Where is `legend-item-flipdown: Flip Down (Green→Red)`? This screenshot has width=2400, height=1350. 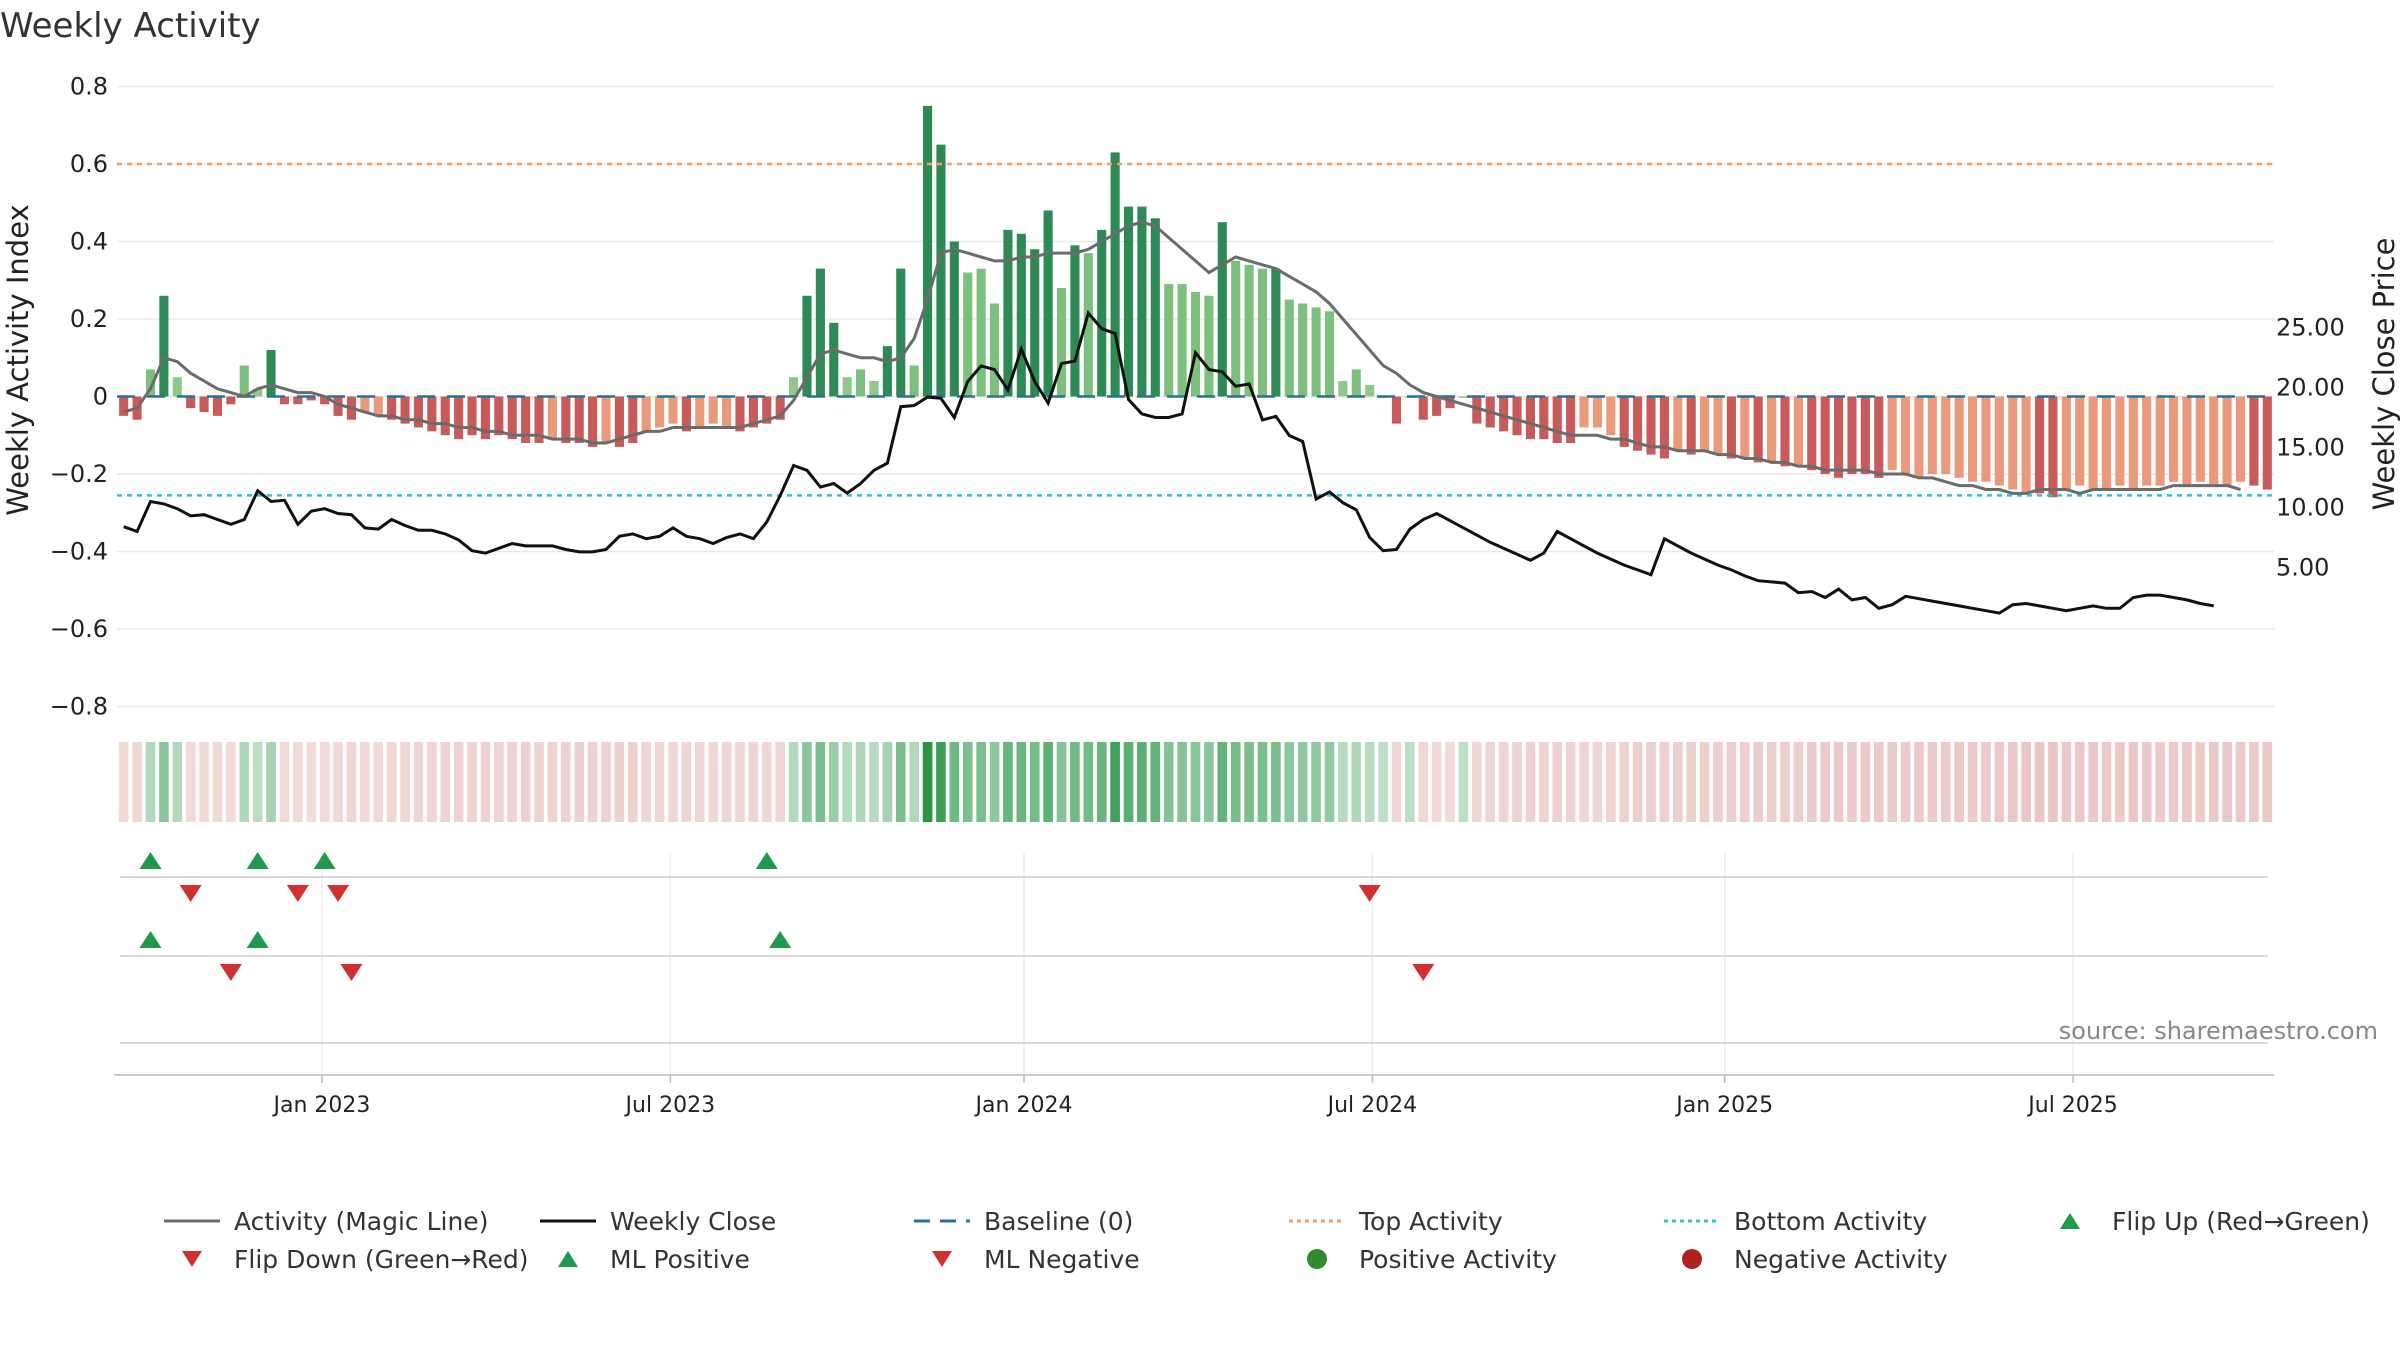
legend-item-flipdown: Flip Down (Green→Red) is located at coordinates (344, 1259).